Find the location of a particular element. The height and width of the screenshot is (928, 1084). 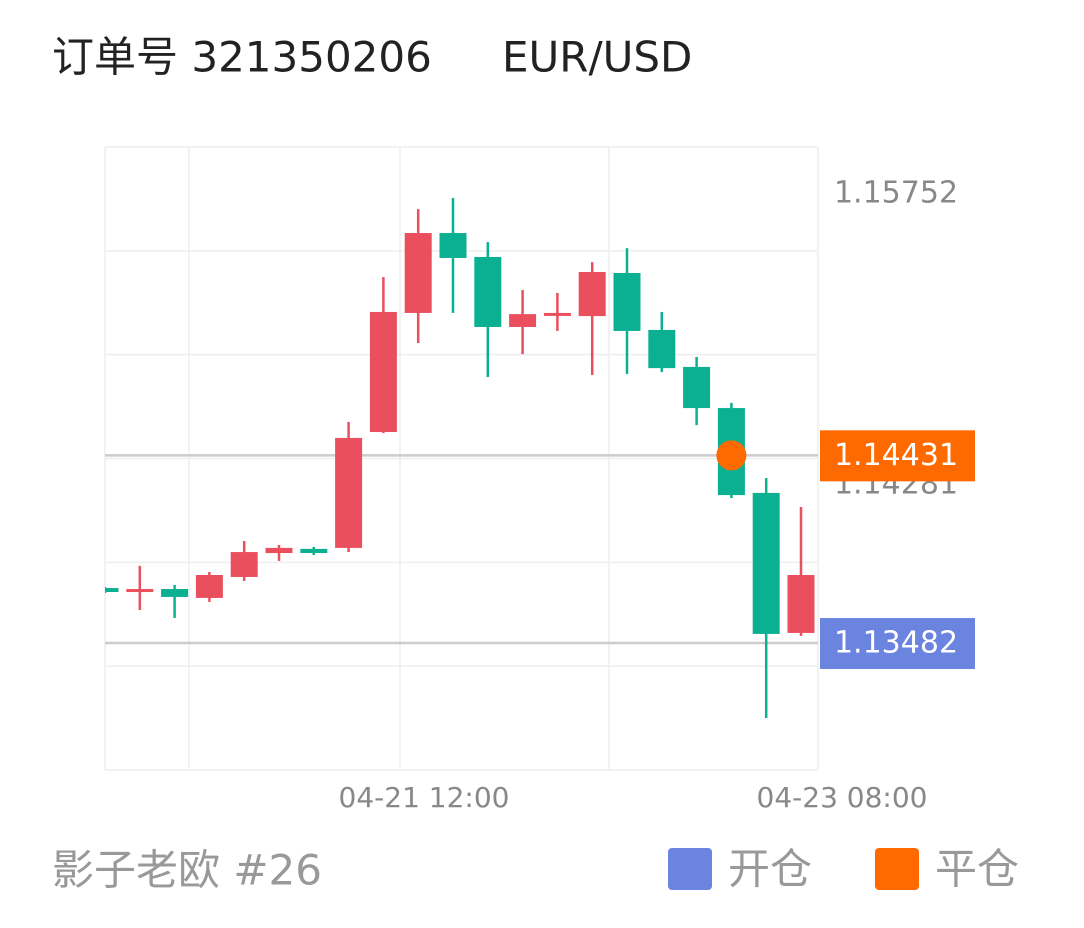

price-label: 1.14431 is located at coordinates (896, 455).